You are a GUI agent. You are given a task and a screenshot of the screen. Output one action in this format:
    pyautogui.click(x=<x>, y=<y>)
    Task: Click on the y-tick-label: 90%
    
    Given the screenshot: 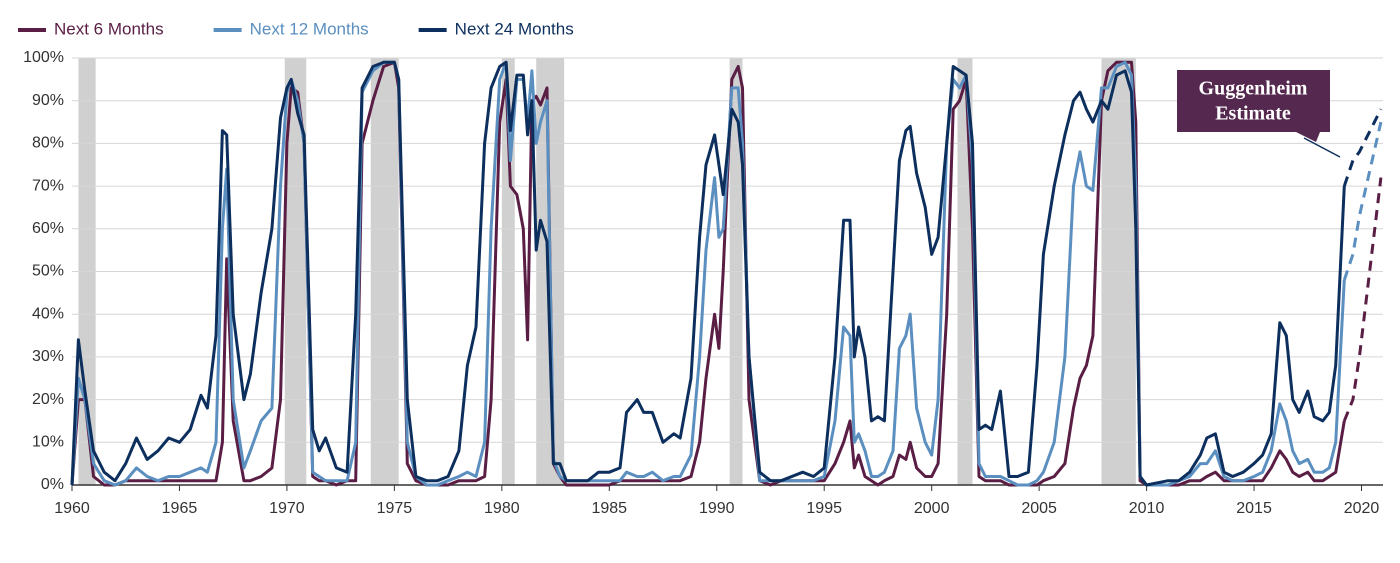 What is the action you would take?
    pyautogui.click(x=48, y=100)
    